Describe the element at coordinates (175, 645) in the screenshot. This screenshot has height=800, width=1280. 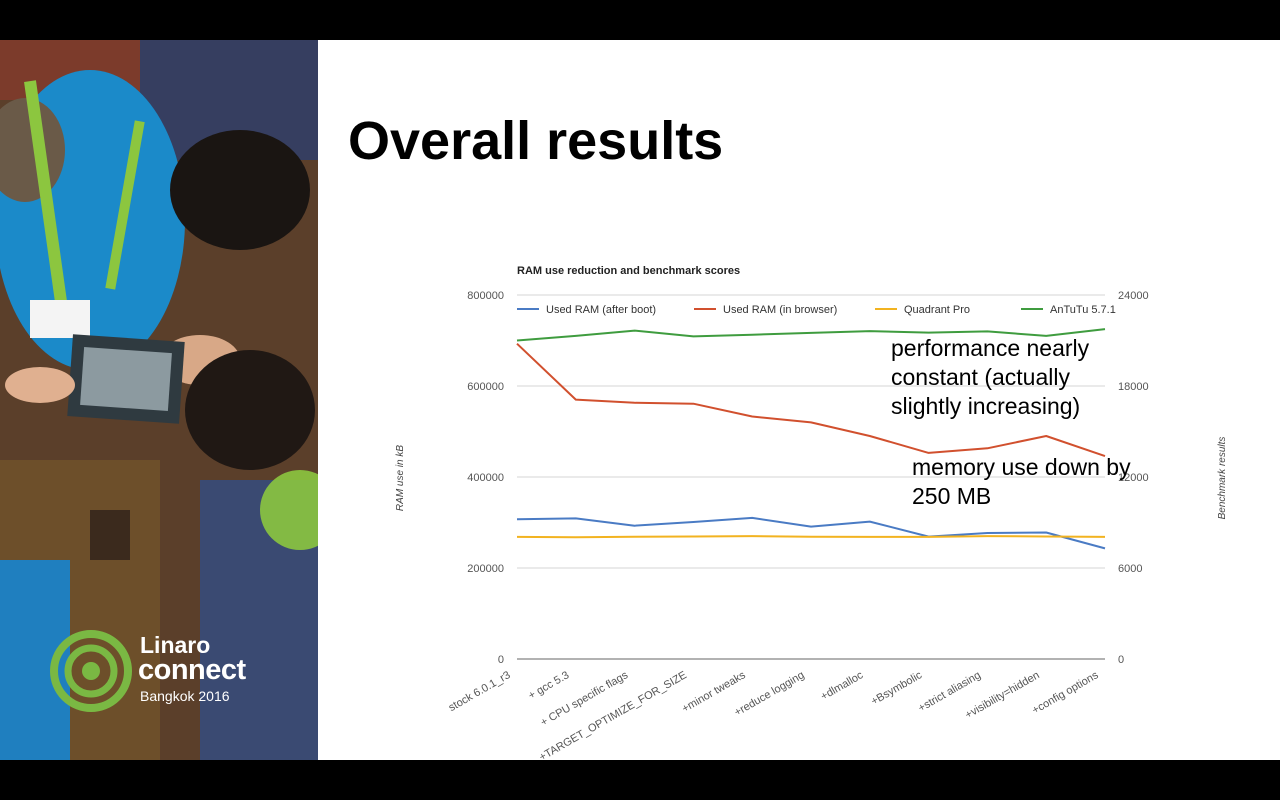
I see `logo-linaro-text: Linaro` at that location.